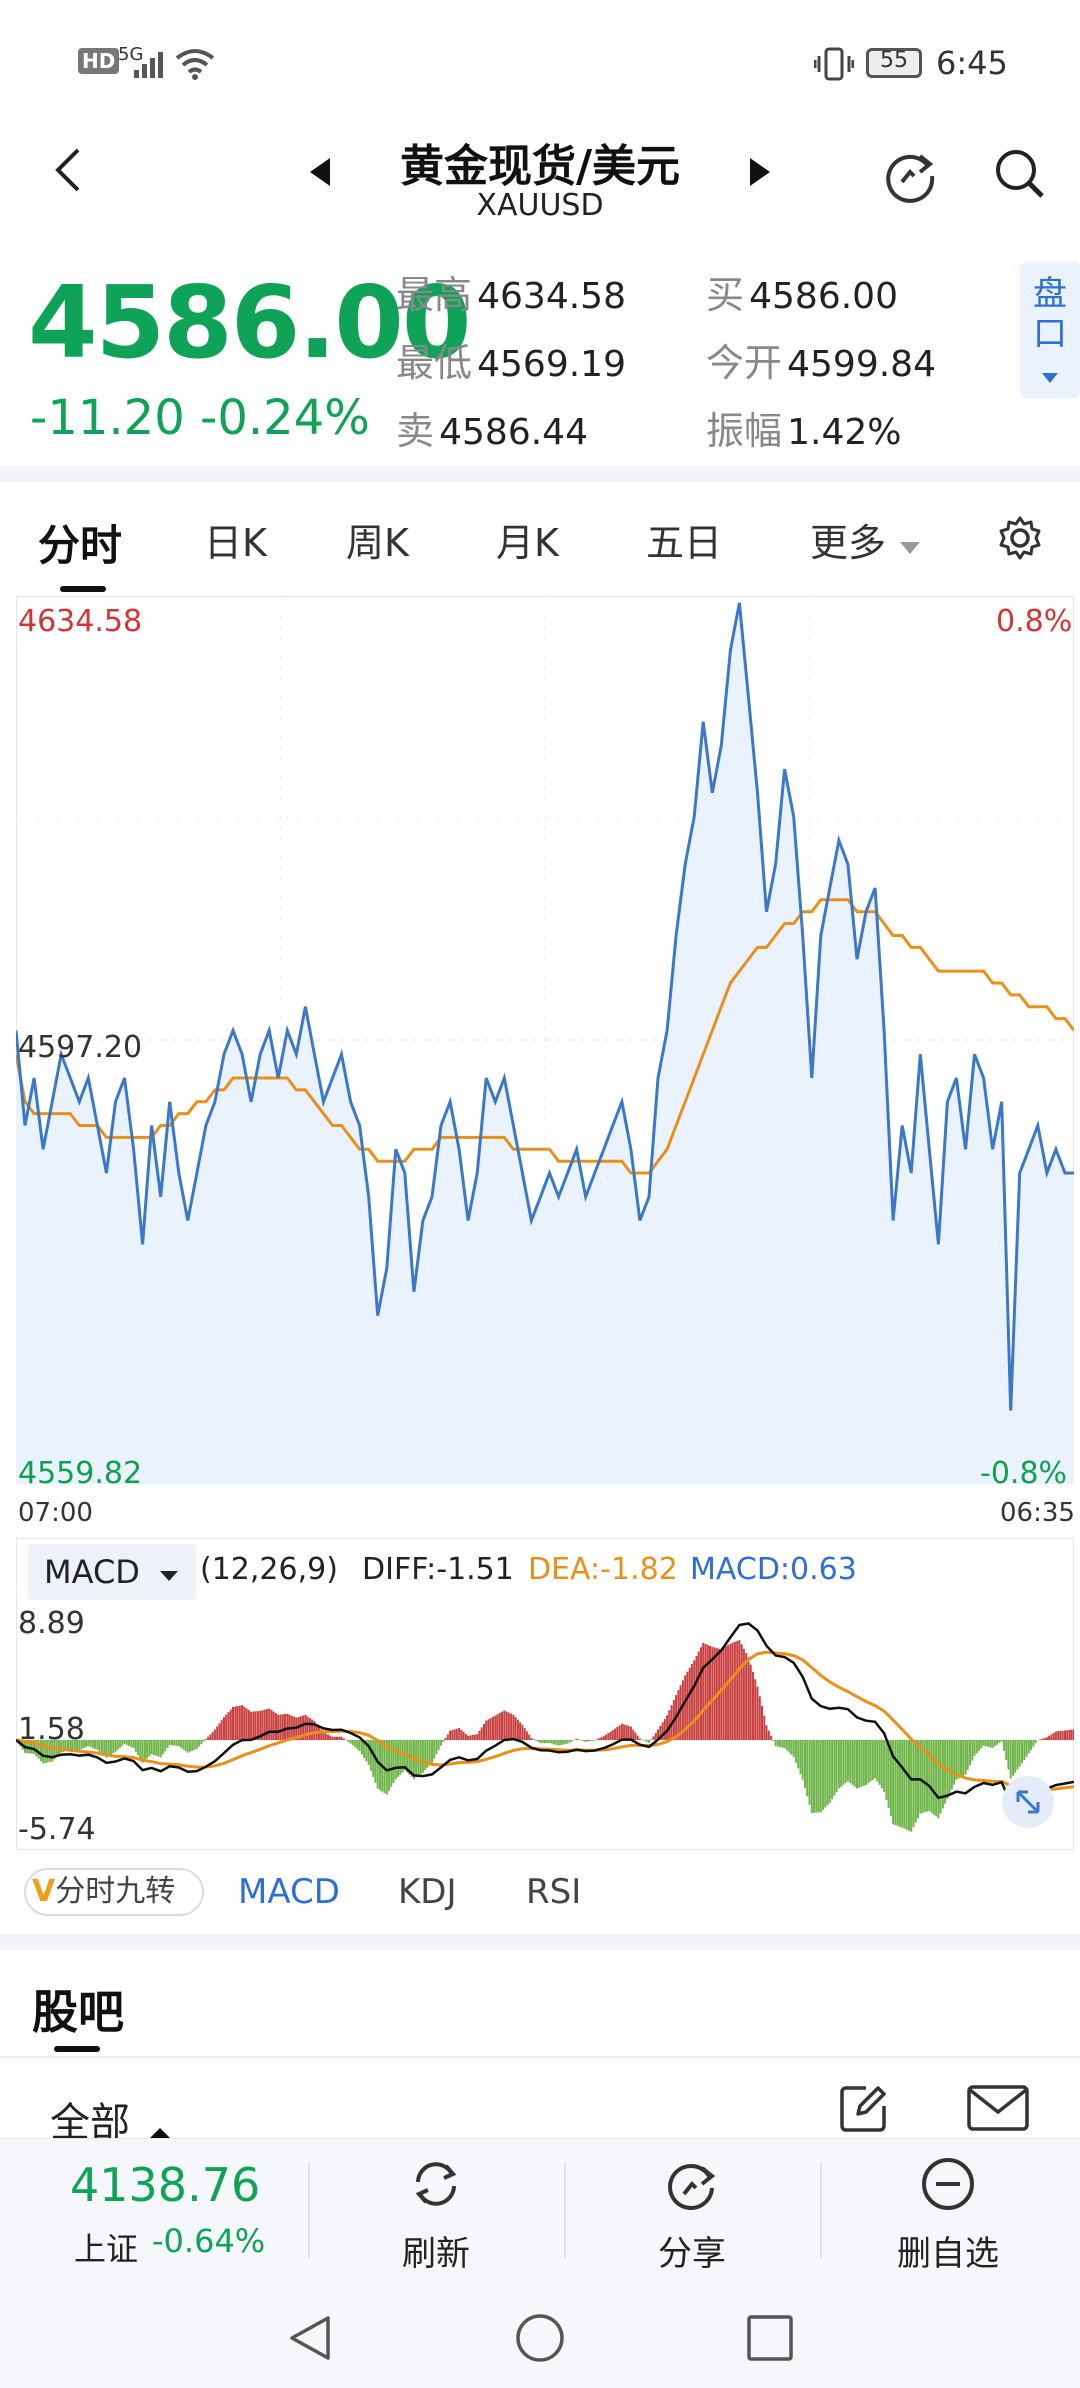 The width and height of the screenshot is (1080, 2388). I want to click on order-book-button: 盘 口, so click(1050, 330).